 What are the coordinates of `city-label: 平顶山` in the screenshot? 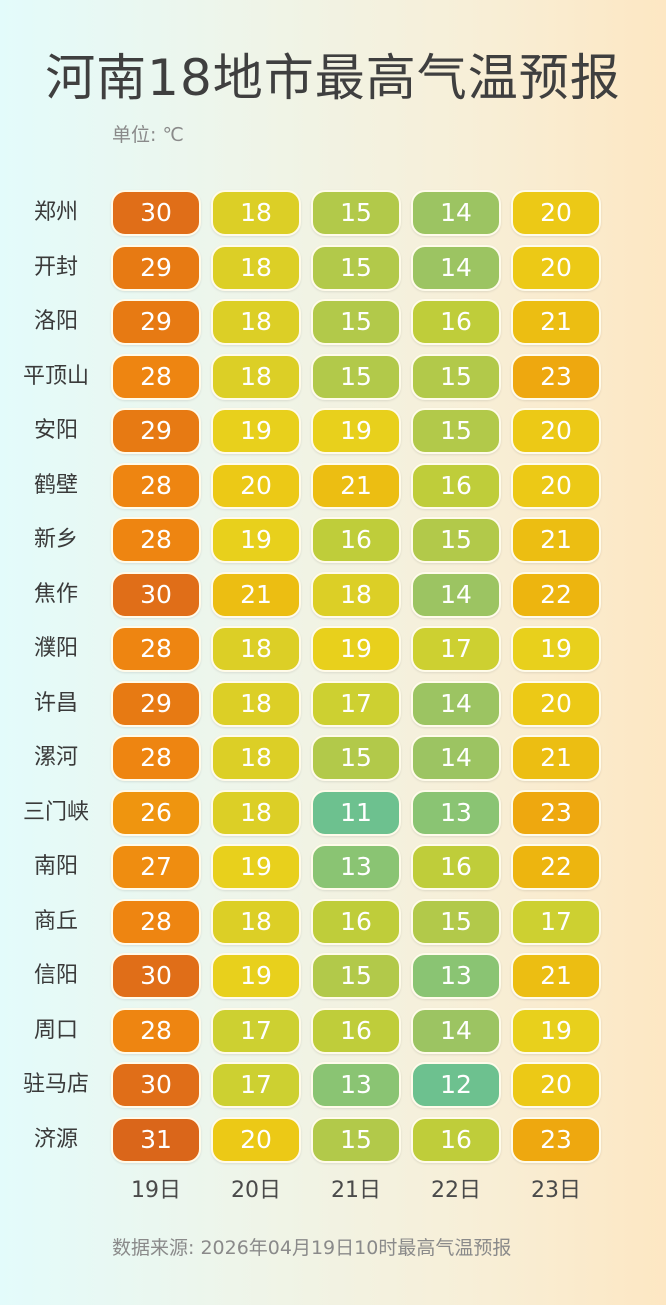 It's located at (55, 376).